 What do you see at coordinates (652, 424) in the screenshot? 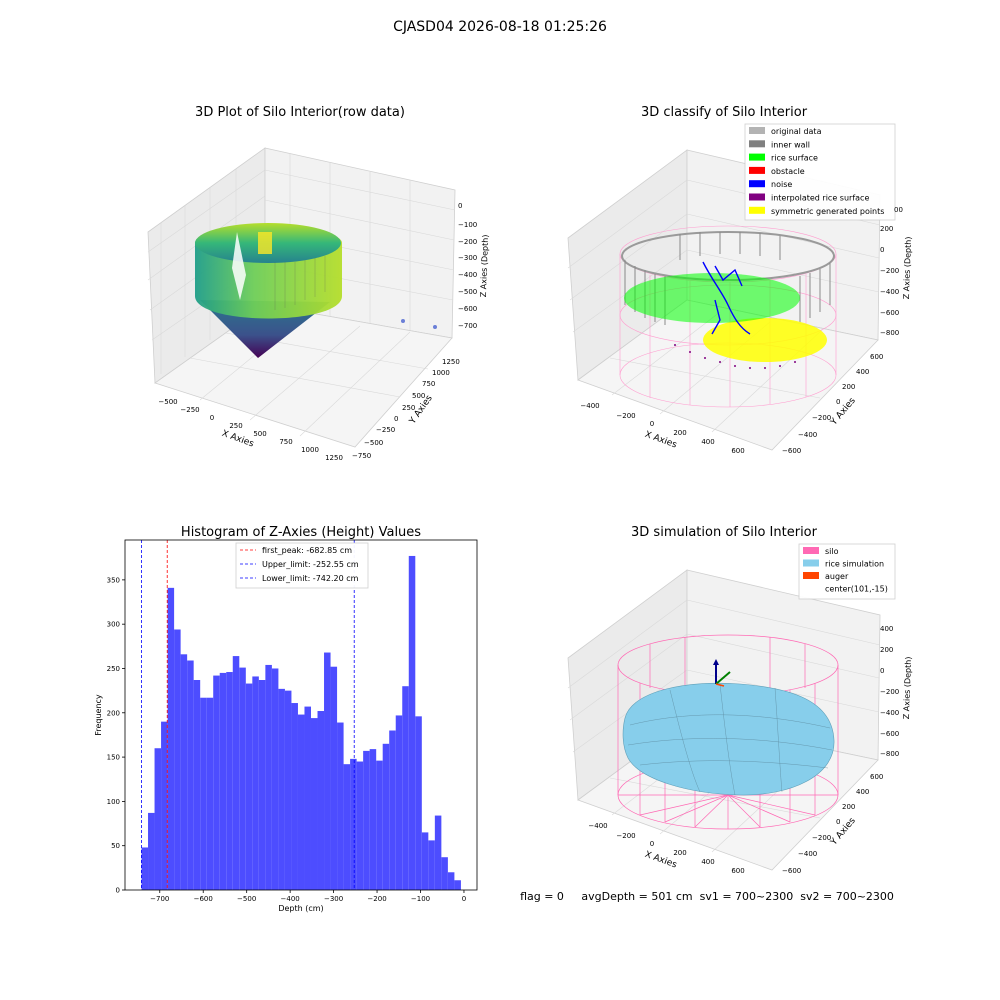
I see `panel2-x-tick: 0` at bounding box center [652, 424].